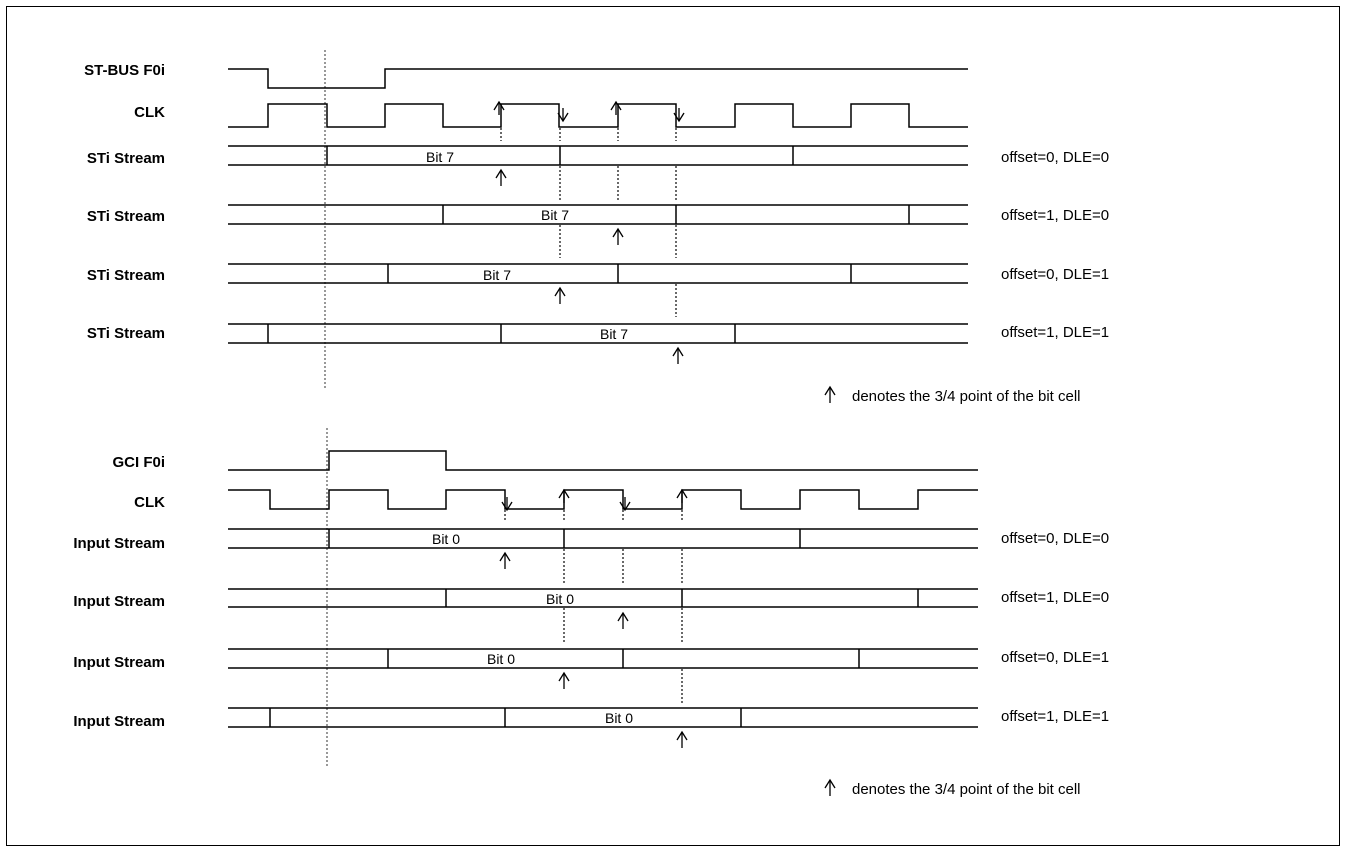  Describe the element at coordinates (1055, 215) in the screenshot. I see `stbus-row-2-note: offset=1, DLE=0` at that location.